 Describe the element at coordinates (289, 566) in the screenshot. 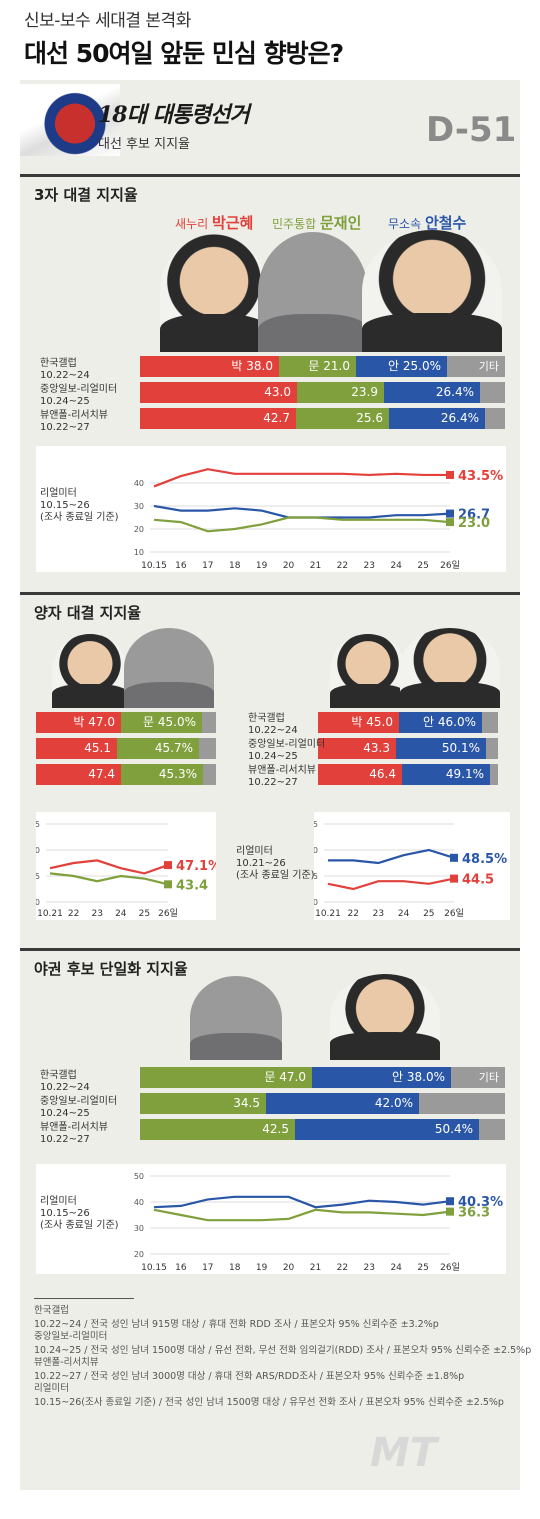

I see `x-tick-label: 20` at that location.